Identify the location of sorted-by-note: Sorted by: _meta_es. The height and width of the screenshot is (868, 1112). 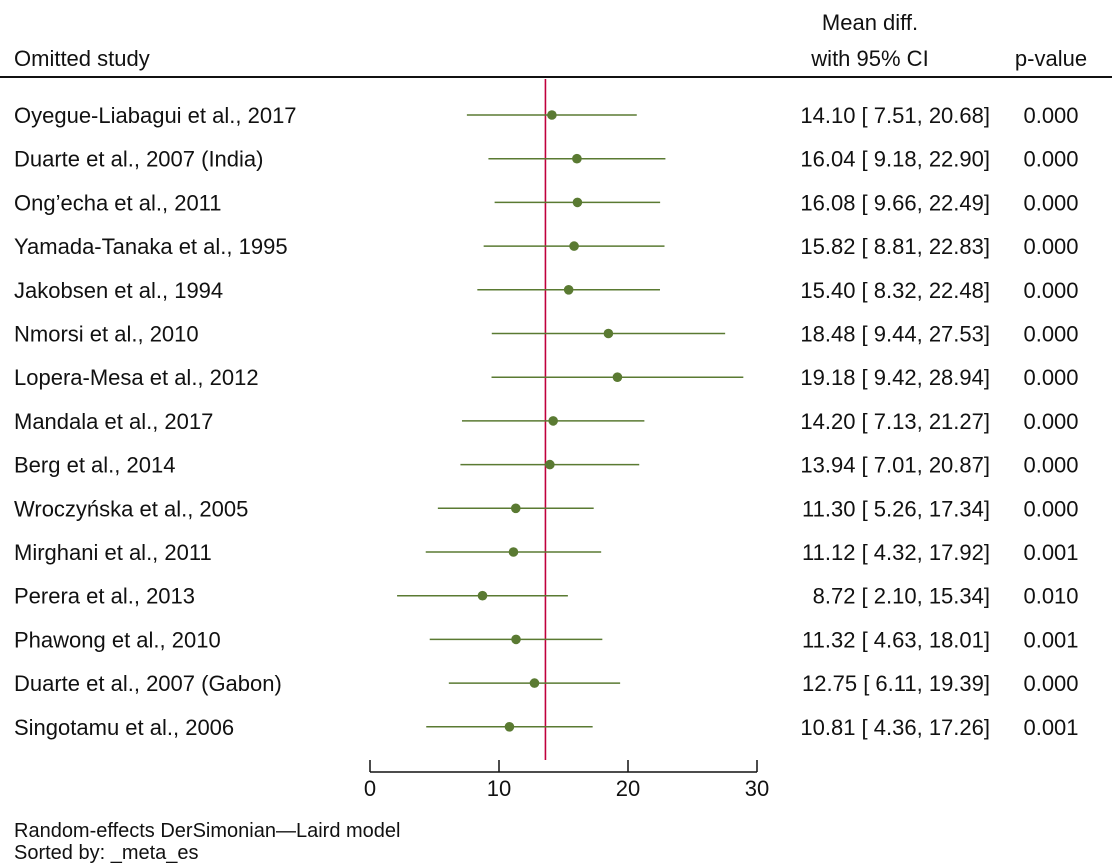
(106, 853).